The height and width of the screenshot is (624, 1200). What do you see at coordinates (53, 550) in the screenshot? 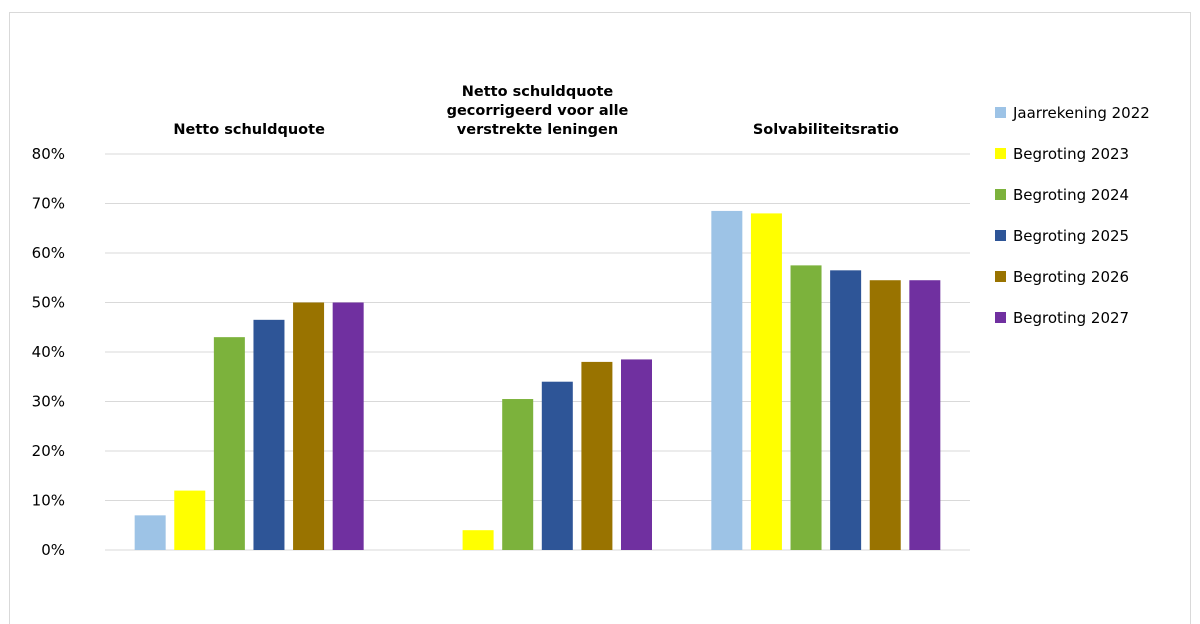
I see `y-tick-label: 0%` at bounding box center [53, 550].